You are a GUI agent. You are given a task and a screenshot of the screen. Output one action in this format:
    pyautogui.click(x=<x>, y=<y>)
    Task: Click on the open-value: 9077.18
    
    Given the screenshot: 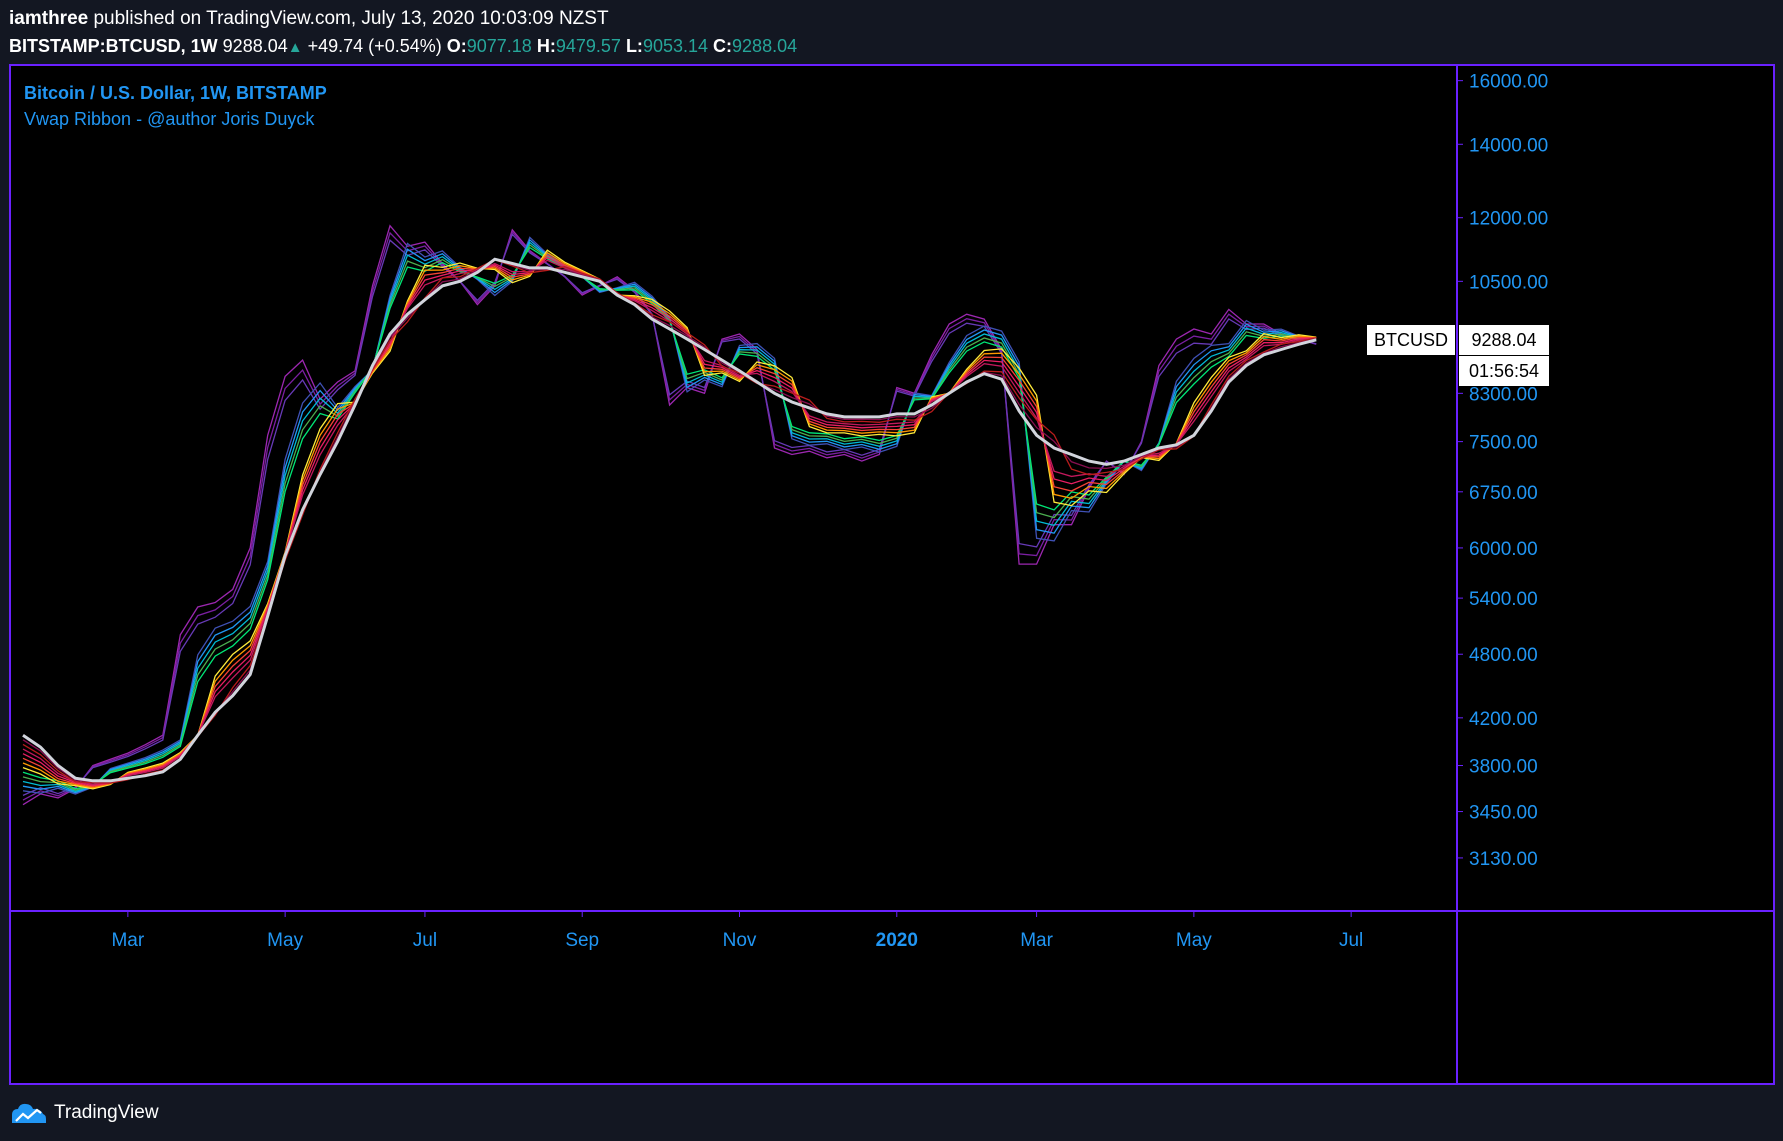 What is the action you would take?
    pyautogui.click(x=499, y=46)
    